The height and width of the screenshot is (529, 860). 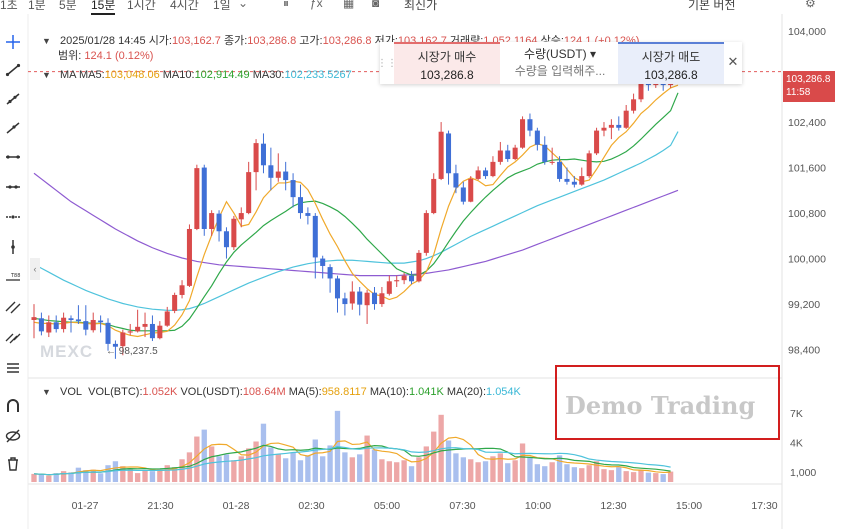 I want to click on trash-icon, so click(x=13, y=464).